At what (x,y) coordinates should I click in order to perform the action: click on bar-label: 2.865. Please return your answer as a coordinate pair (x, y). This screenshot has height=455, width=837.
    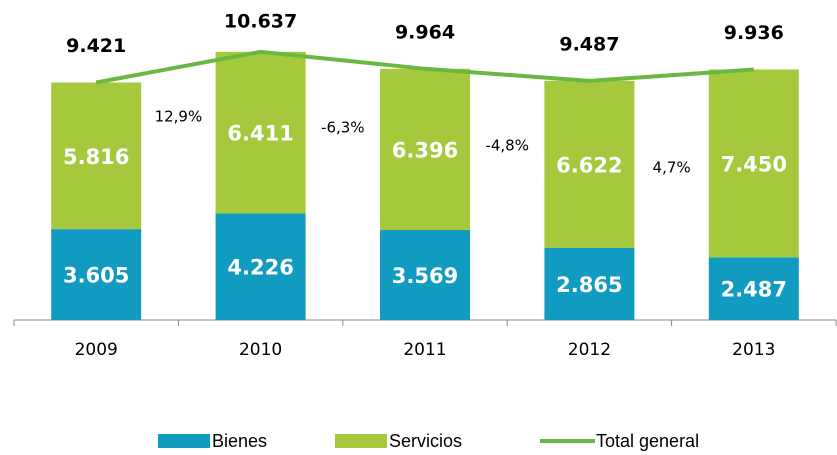
    Looking at the image, I should click on (589, 285).